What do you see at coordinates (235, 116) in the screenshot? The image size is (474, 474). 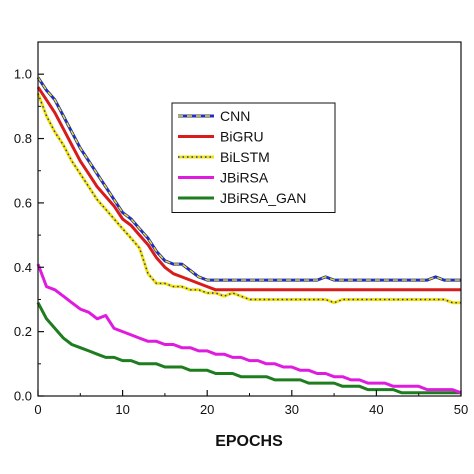 I see `legend-label-cnn: CNN` at bounding box center [235, 116].